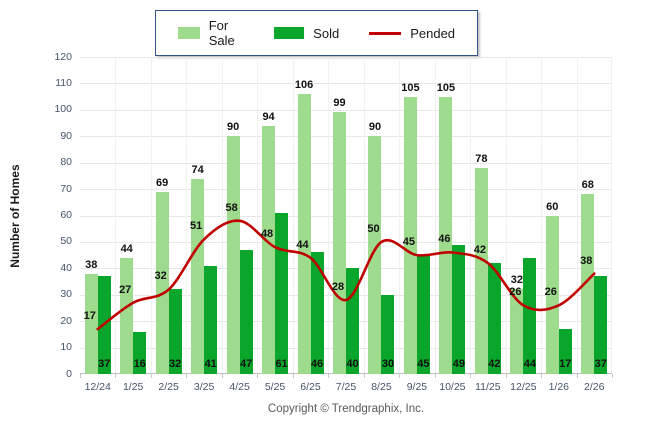 Image resolution: width=646 pixels, height=434 pixels. I want to click on x-tick-label: 2/25, so click(168, 387).